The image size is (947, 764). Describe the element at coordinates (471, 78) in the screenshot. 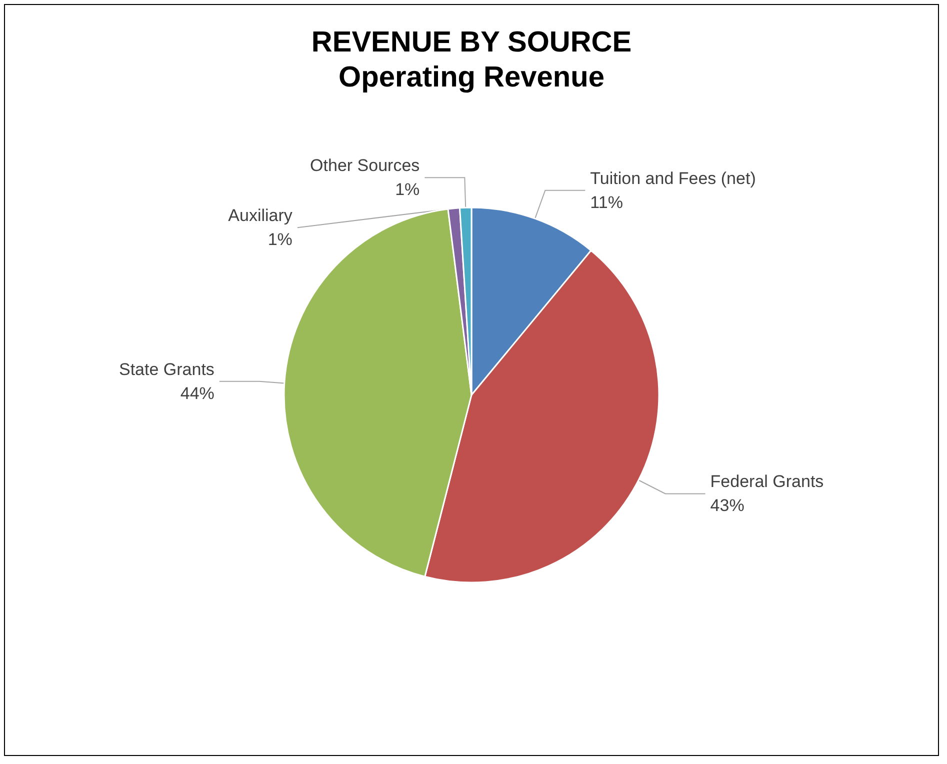

I see `chart-subtitle: Operating Revenue` at that location.